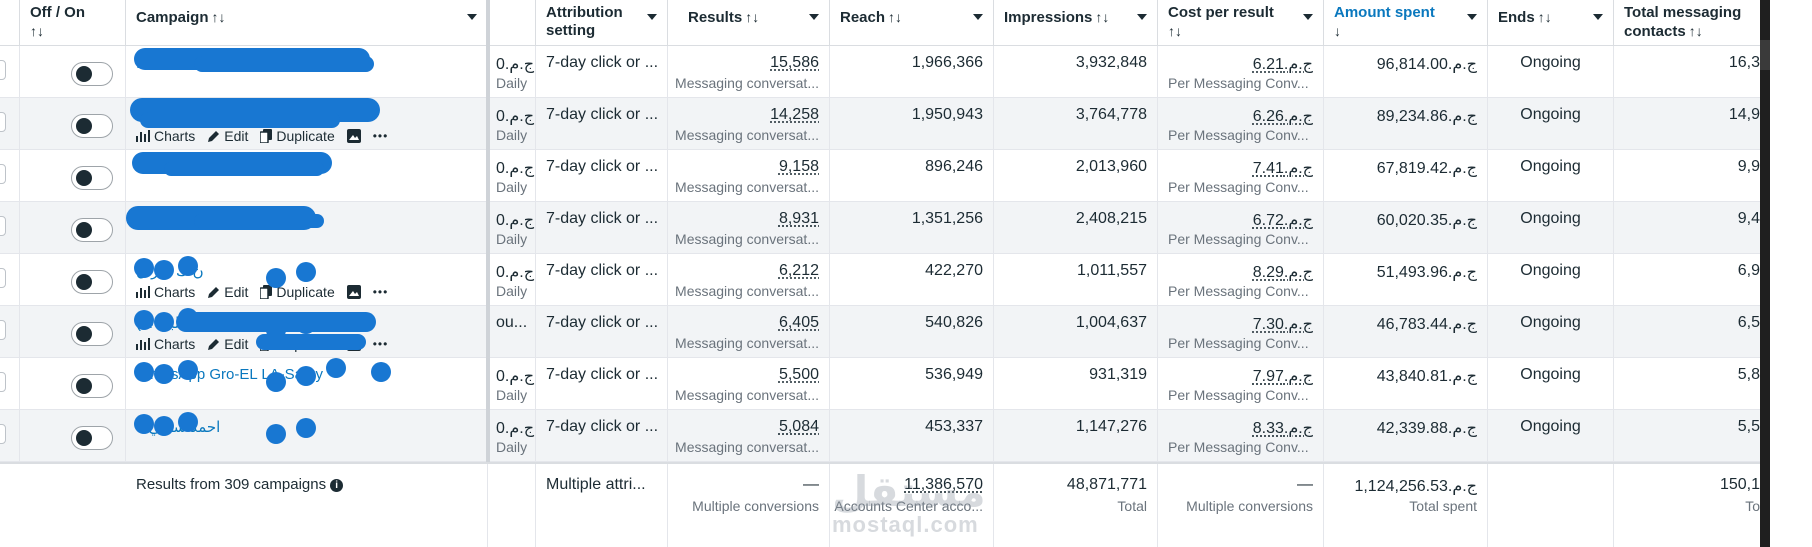 The height and width of the screenshot is (547, 1812). Describe the element at coordinates (1076, 72) in the screenshot. I see `impressions-cell: 3,932,848` at that location.